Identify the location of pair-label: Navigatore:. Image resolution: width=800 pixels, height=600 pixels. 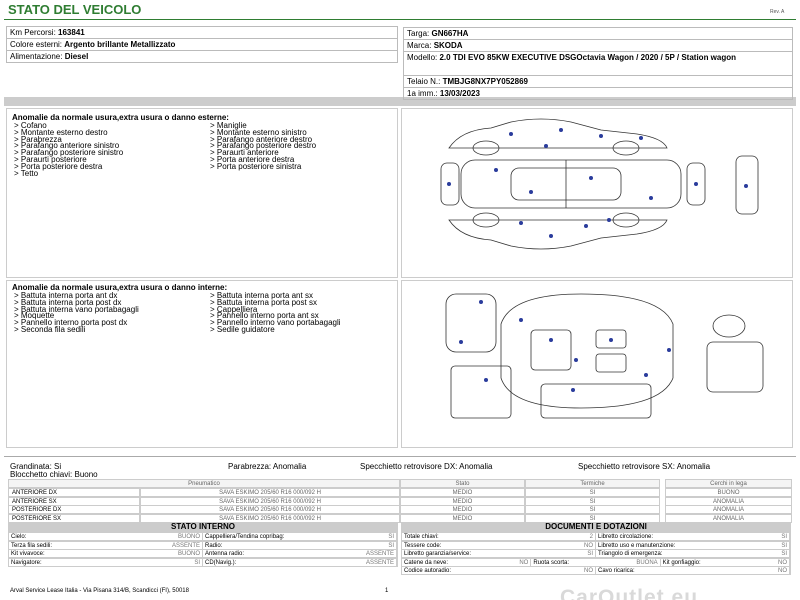
(26, 562).